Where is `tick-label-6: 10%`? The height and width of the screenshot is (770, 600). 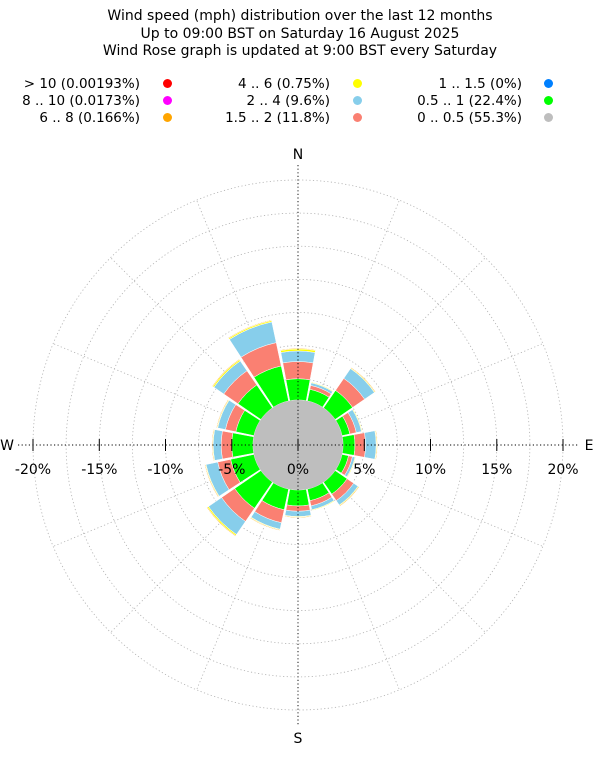 tick-label-6: 10% is located at coordinates (430, 470).